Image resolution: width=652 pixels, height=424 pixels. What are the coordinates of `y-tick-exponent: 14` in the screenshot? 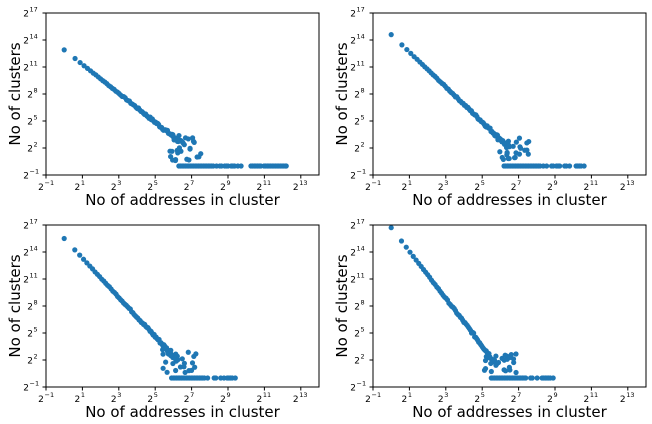 It's located at (34, 37).